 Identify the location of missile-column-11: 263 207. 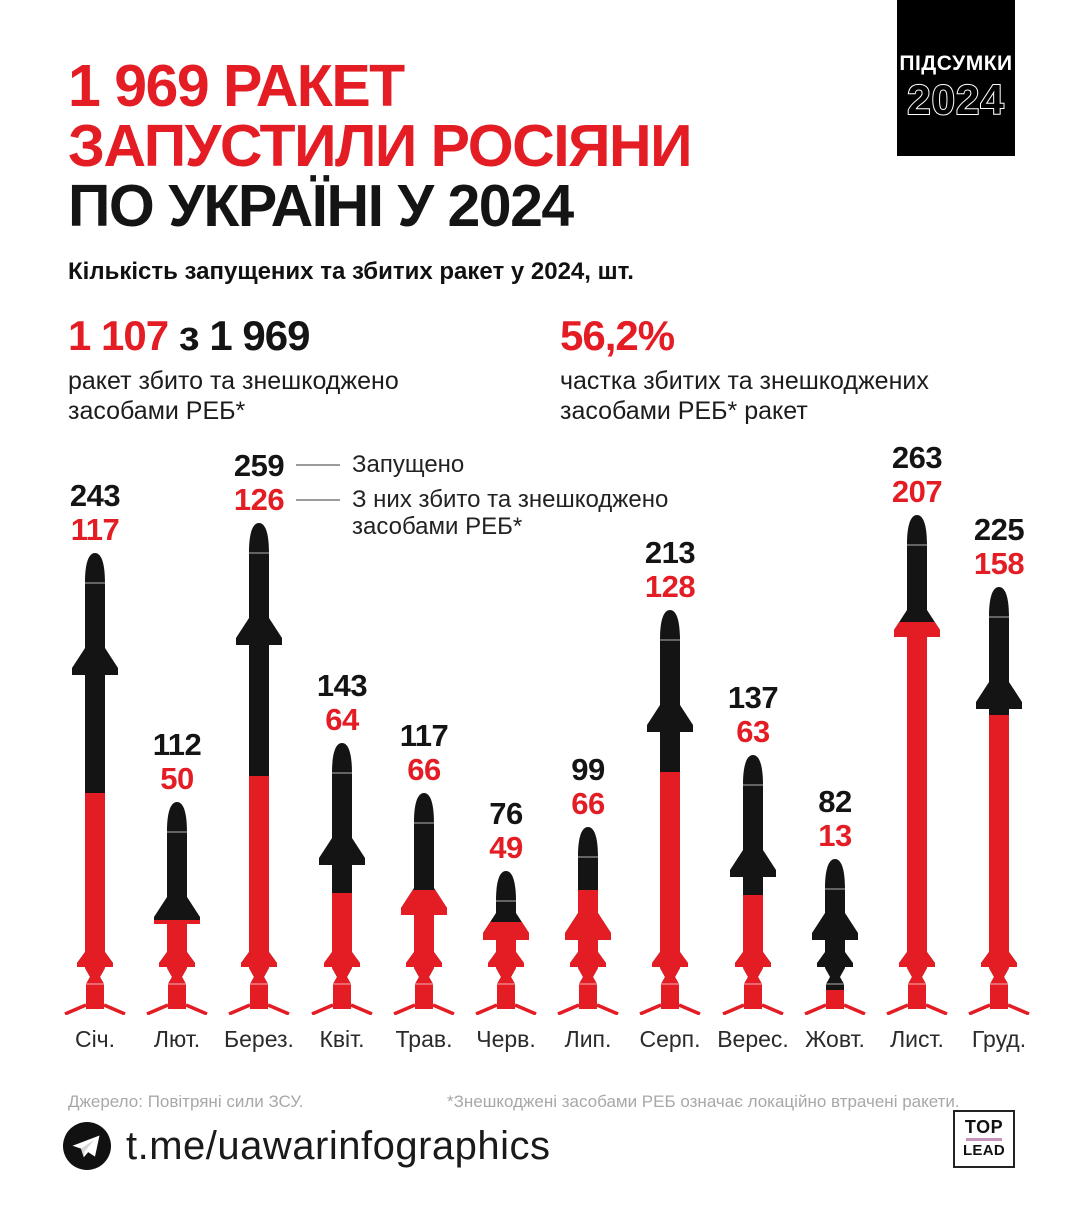
(917, 727).